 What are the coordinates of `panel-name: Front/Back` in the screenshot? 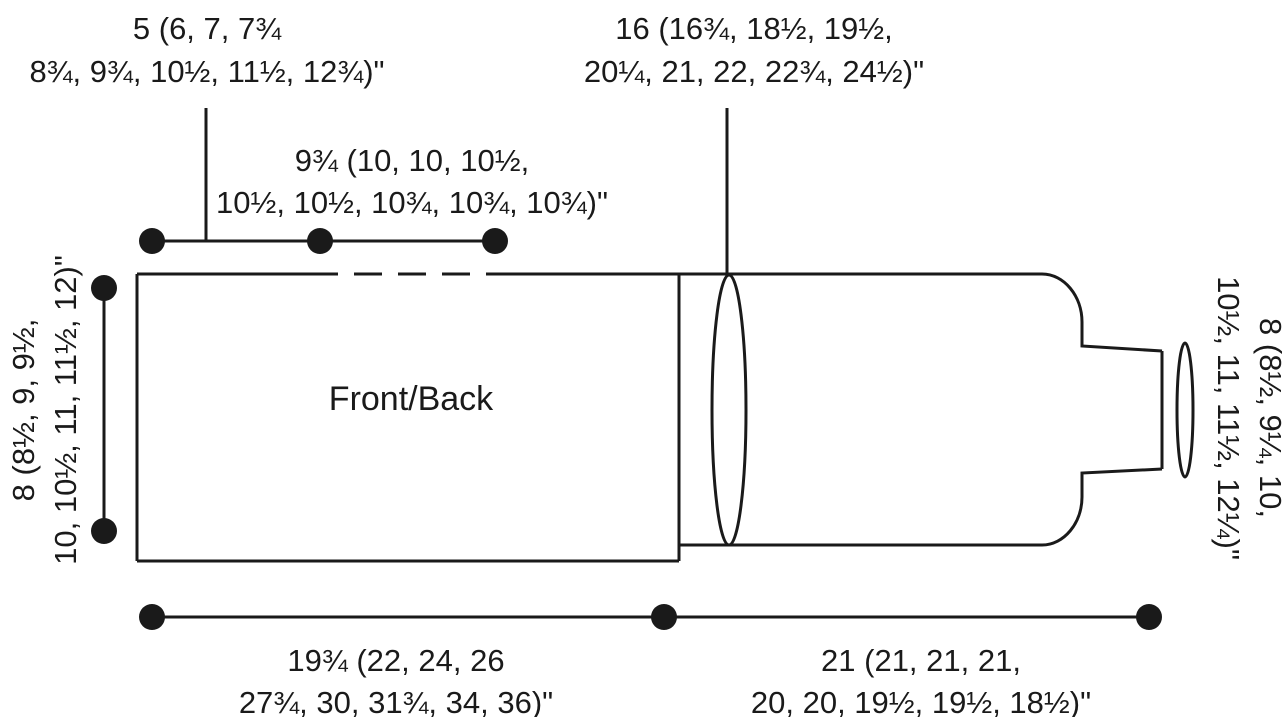 It's located at (411, 399).